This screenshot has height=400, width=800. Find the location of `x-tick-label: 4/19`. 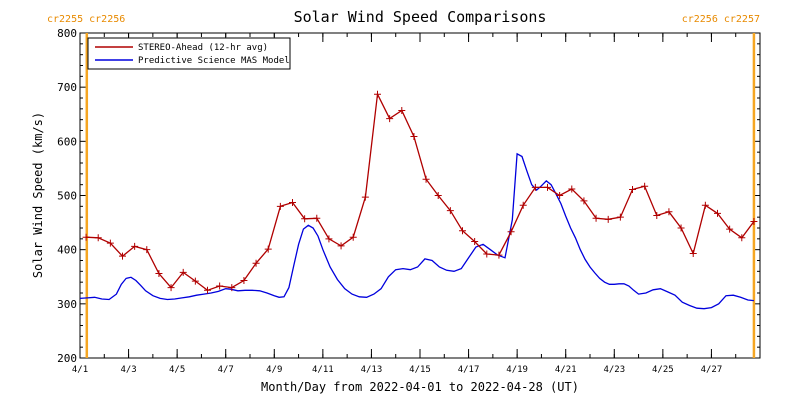

x-tick-label: 4/19 is located at coordinates (517, 370).